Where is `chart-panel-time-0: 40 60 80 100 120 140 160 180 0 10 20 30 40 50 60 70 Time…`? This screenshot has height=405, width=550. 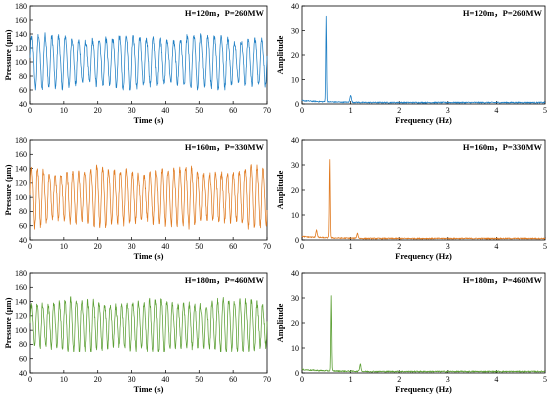
chart-panel-time-0: 40 60 80 100 120 140 160 180 0 10 20 30 40 50 60 70 Time… is located at coordinates (137, 63).